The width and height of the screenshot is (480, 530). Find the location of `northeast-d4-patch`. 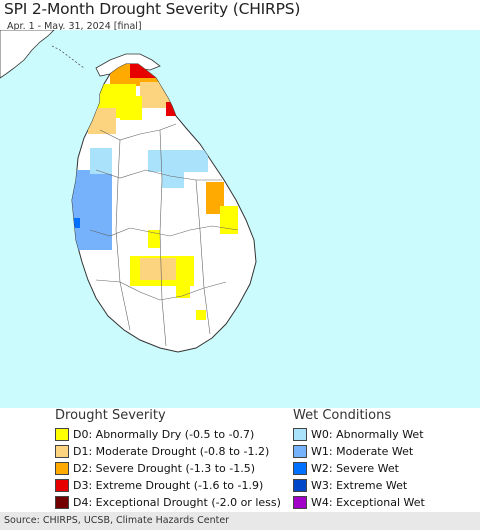

northeast-d4-patch is located at coordinates (180, 112).